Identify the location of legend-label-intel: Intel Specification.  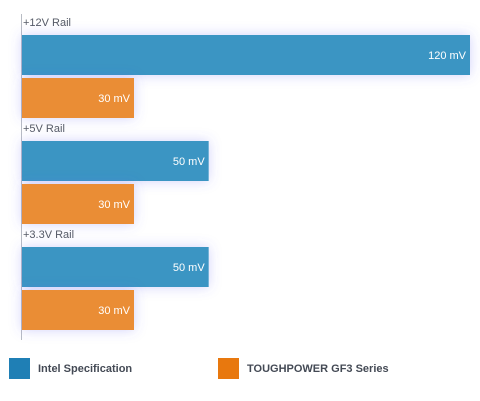
(85, 368).